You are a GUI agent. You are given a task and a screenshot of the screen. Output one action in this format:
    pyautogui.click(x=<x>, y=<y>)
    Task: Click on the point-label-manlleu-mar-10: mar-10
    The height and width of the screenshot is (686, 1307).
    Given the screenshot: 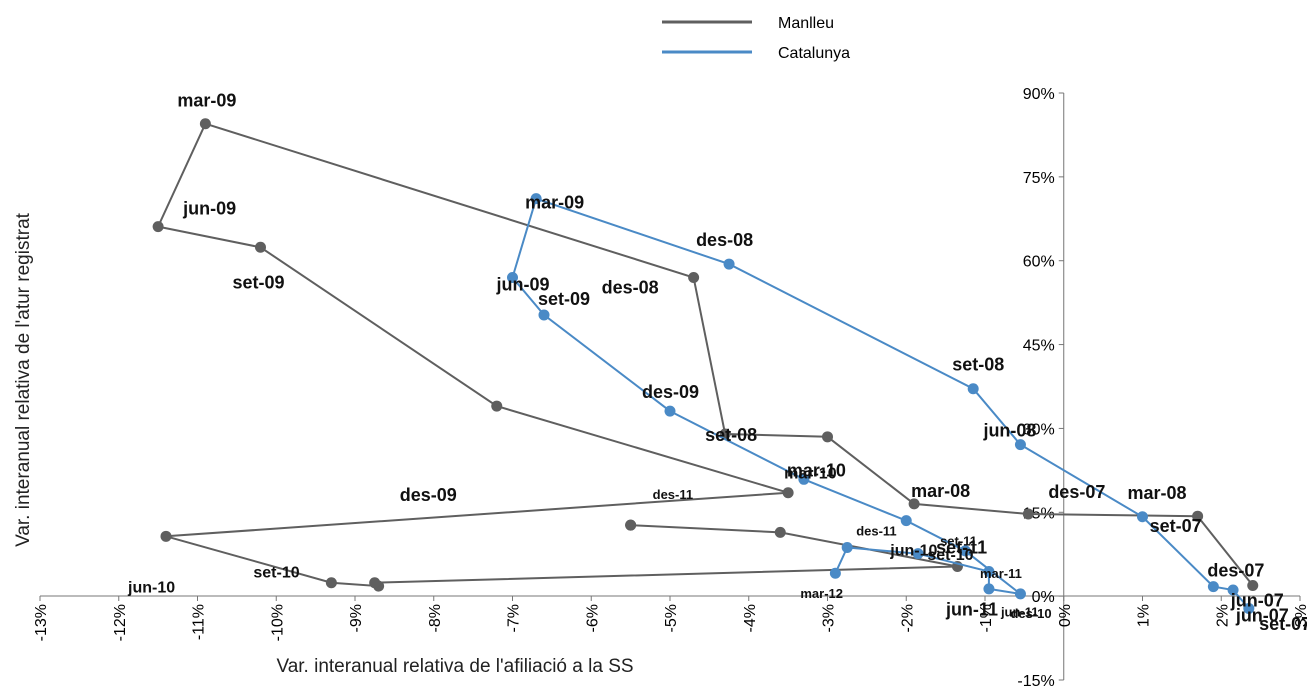 What is the action you would take?
    pyautogui.click(x=810, y=474)
    